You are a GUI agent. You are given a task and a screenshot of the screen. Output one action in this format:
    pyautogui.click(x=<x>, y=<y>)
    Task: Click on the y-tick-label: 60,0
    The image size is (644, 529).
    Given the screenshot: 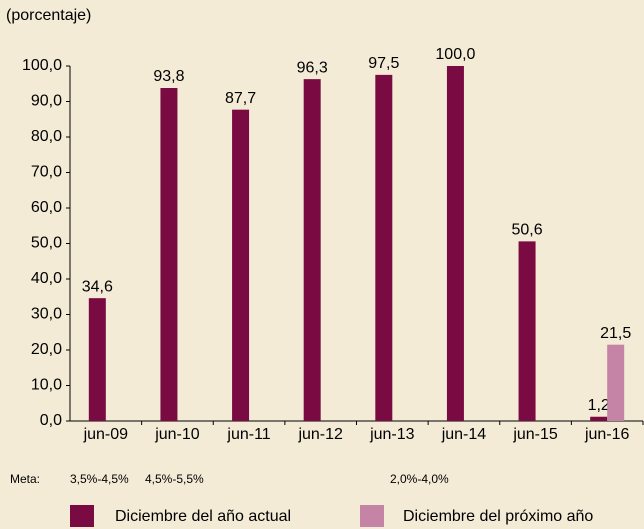 What is the action you would take?
    pyautogui.click(x=46, y=207)
    